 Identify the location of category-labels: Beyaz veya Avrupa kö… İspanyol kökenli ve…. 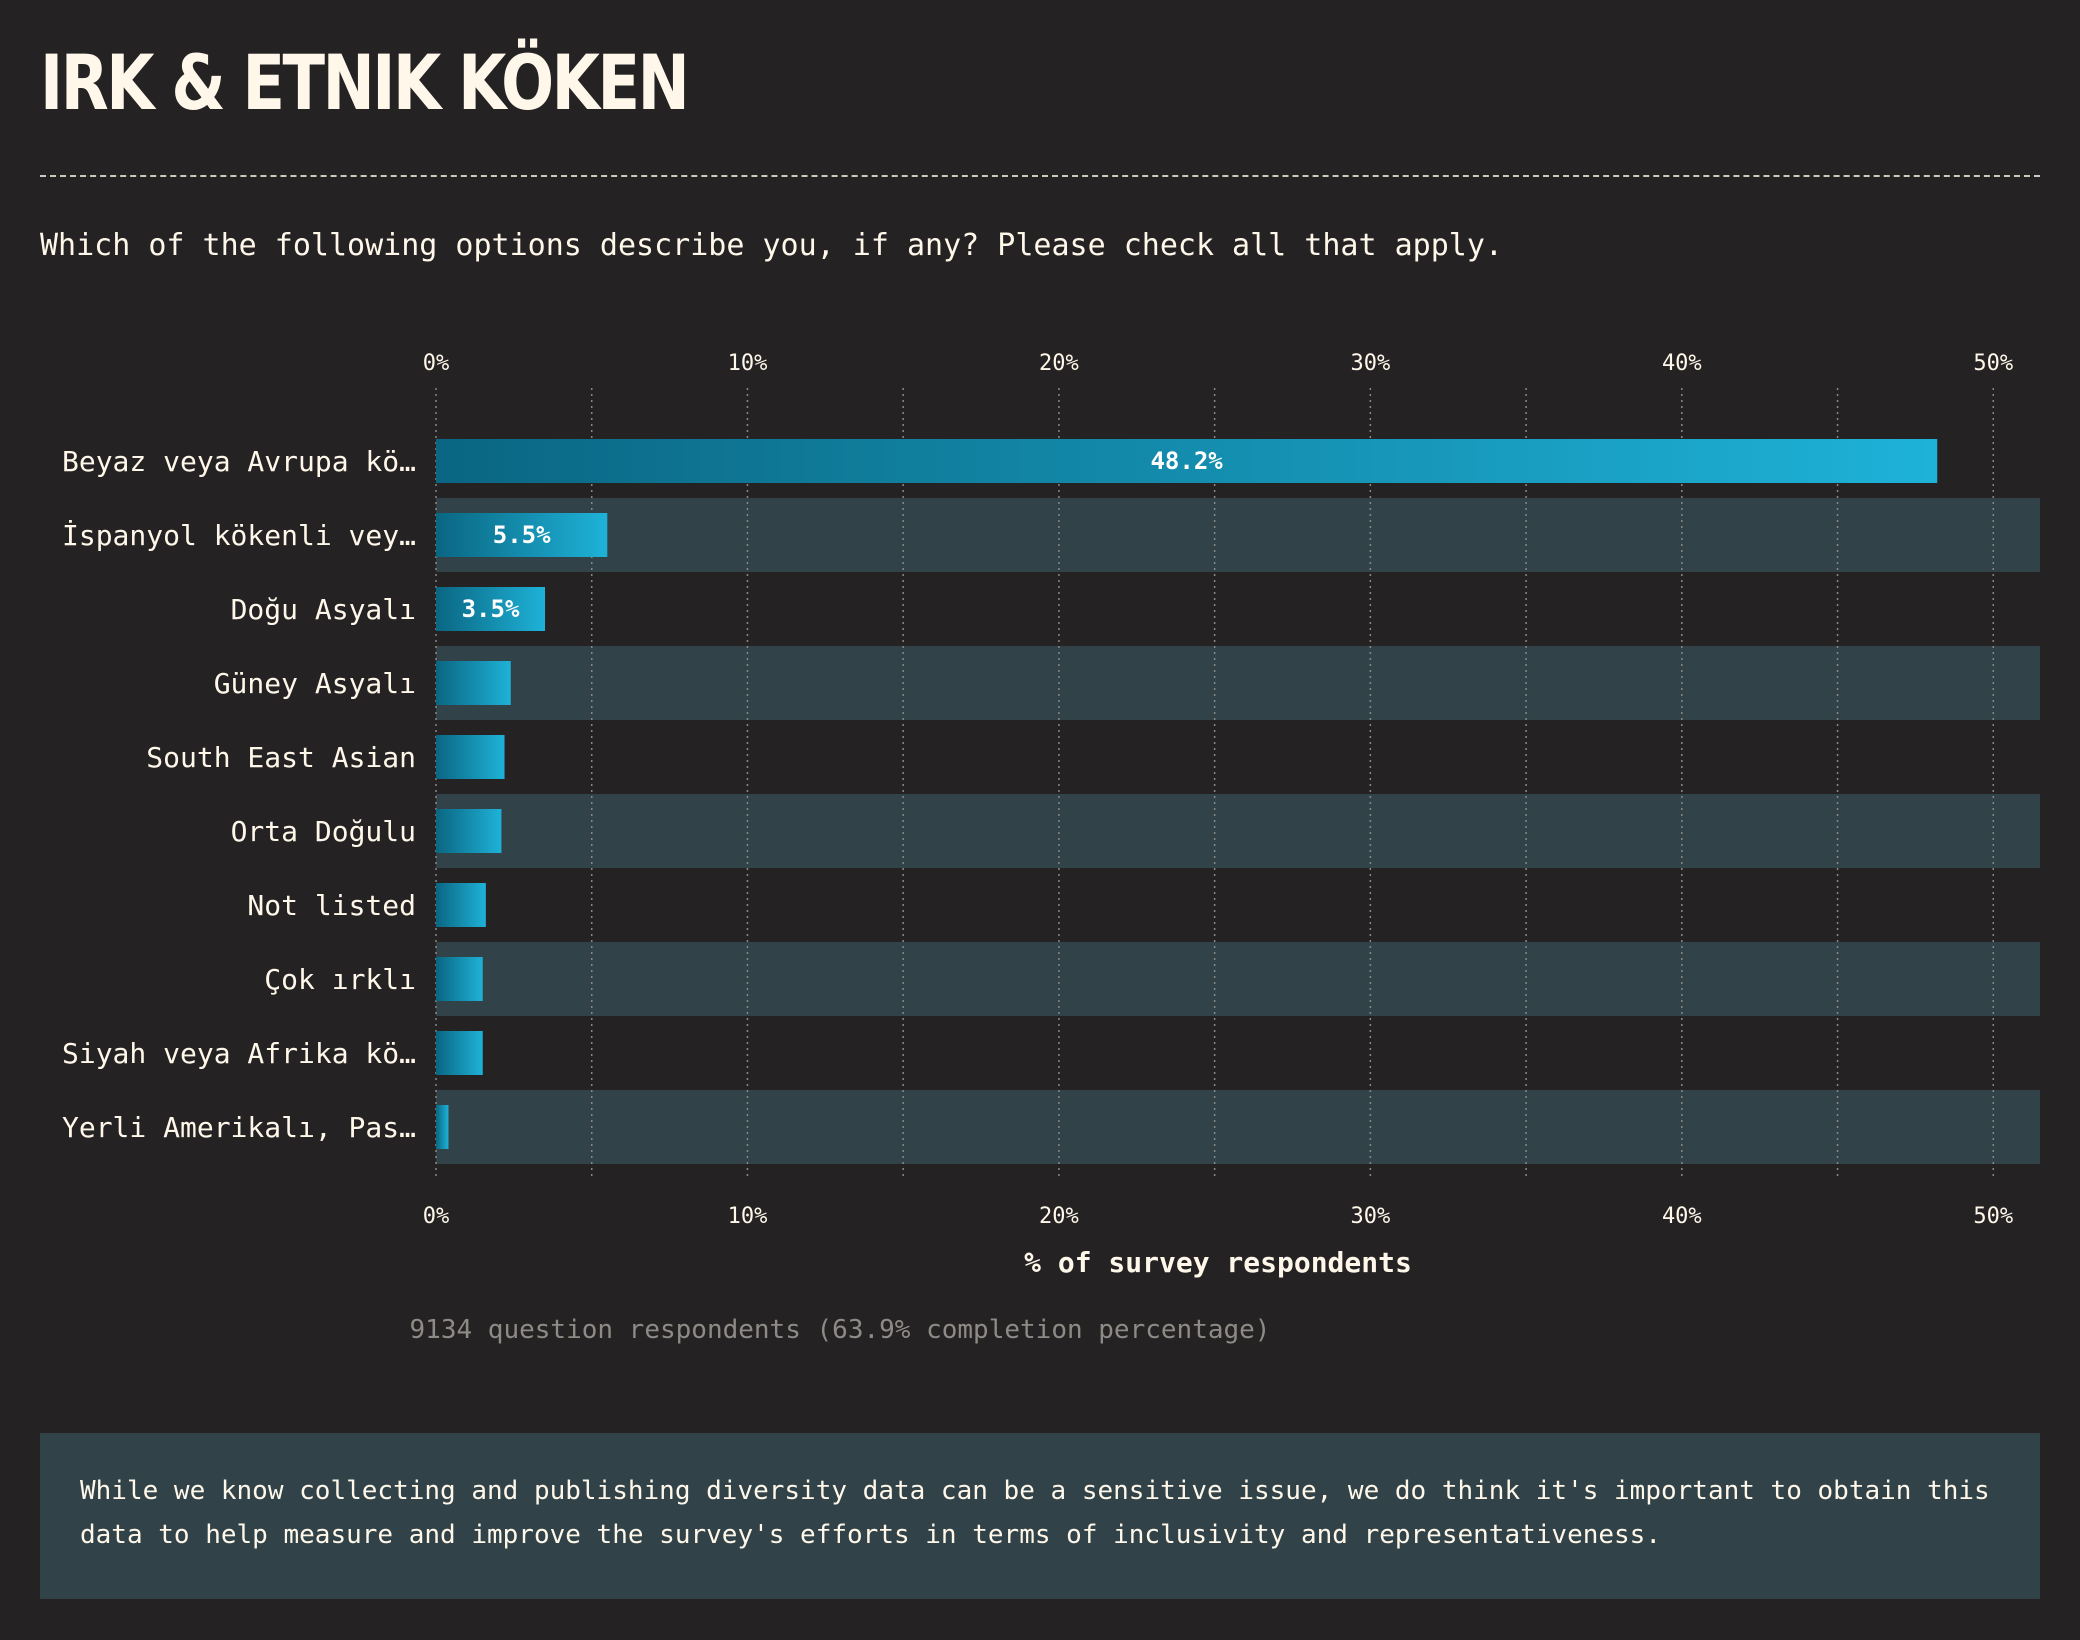
(239, 794).